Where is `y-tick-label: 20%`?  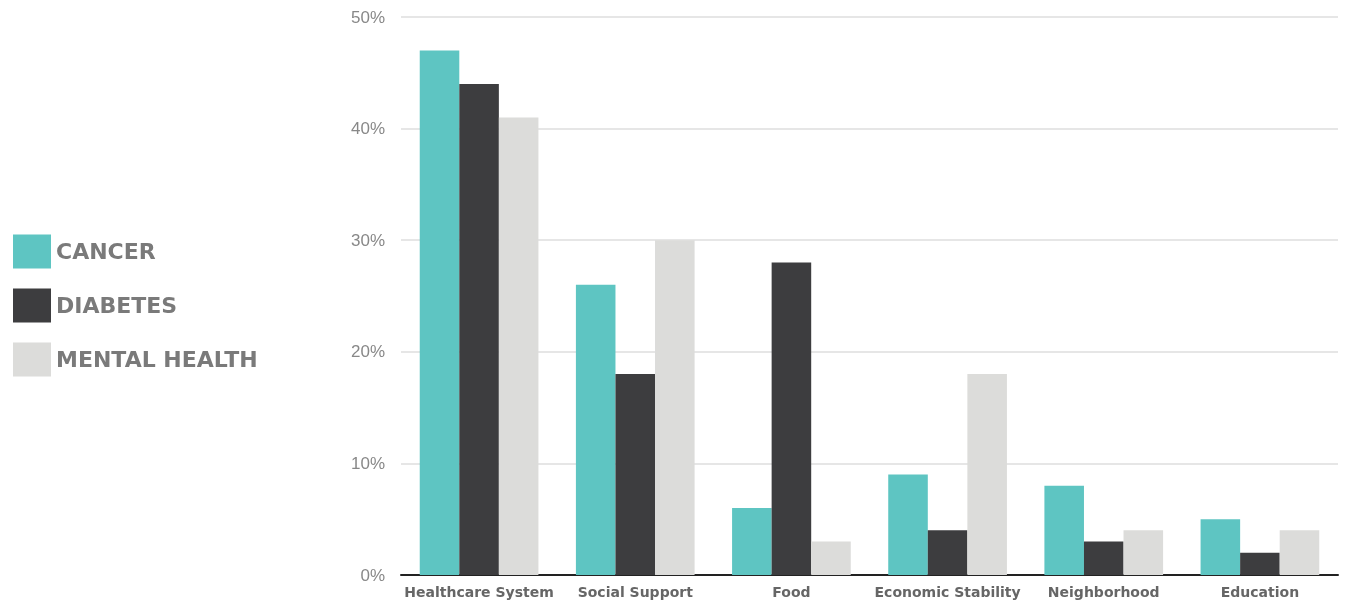 y-tick-label: 20% is located at coordinates (367, 352).